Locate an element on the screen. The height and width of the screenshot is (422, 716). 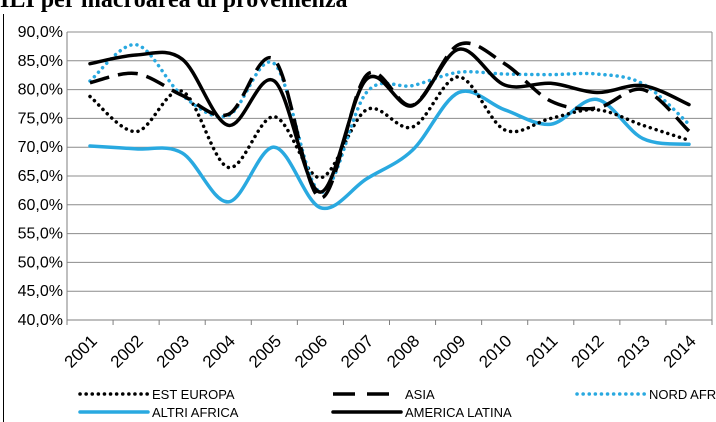
x-tick-label: 2002 is located at coordinates (127, 351).